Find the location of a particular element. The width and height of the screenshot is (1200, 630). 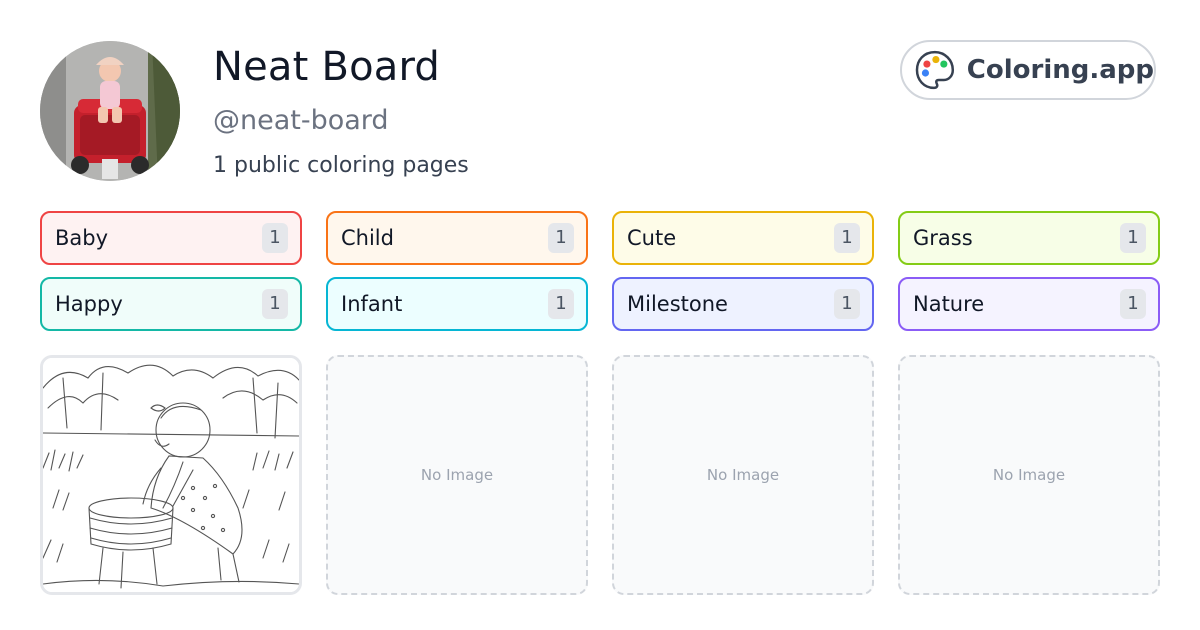

tag-baby: Baby 1 is located at coordinates (171, 238).